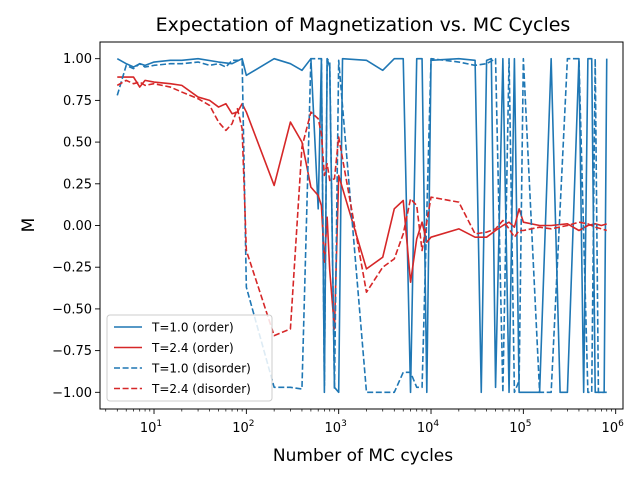  I want to click on x-axis-label: Number of MC cycles, so click(363, 456).